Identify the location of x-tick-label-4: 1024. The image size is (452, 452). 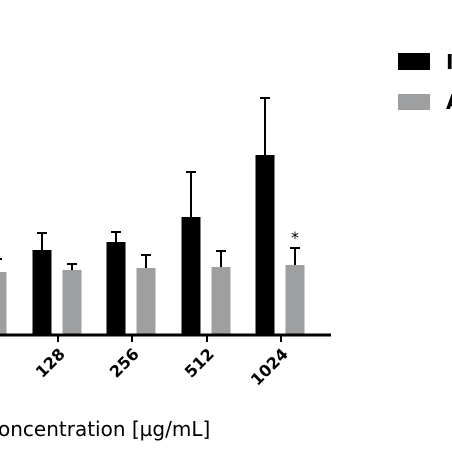
(269, 366).